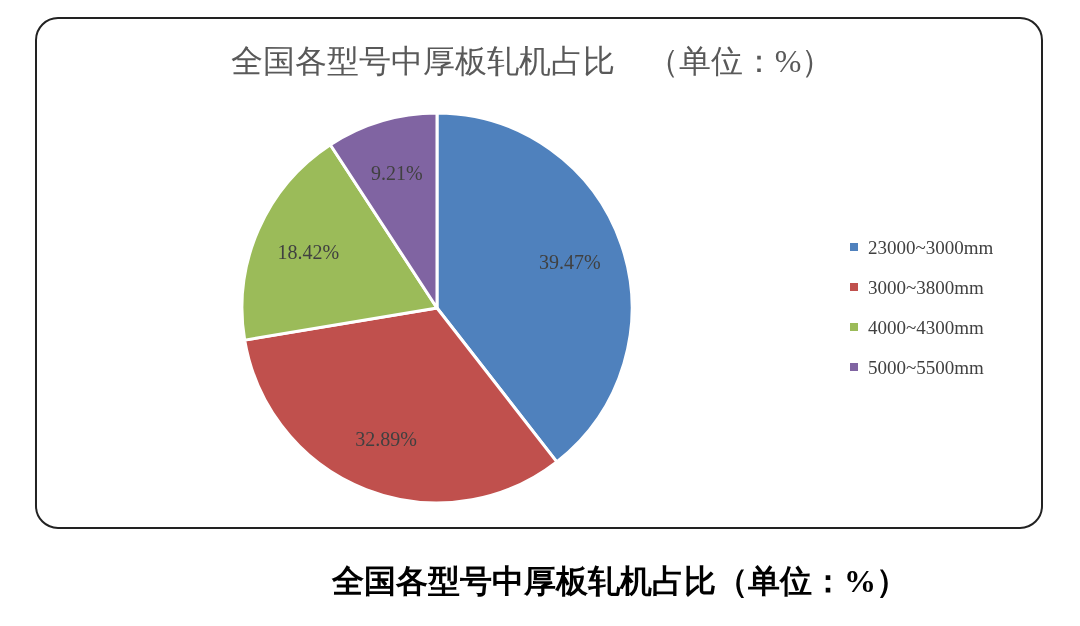 The width and height of the screenshot is (1080, 626). What do you see at coordinates (931, 247) in the screenshot?
I see `legend-label: 23000~3000mm` at bounding box center [931, 247].